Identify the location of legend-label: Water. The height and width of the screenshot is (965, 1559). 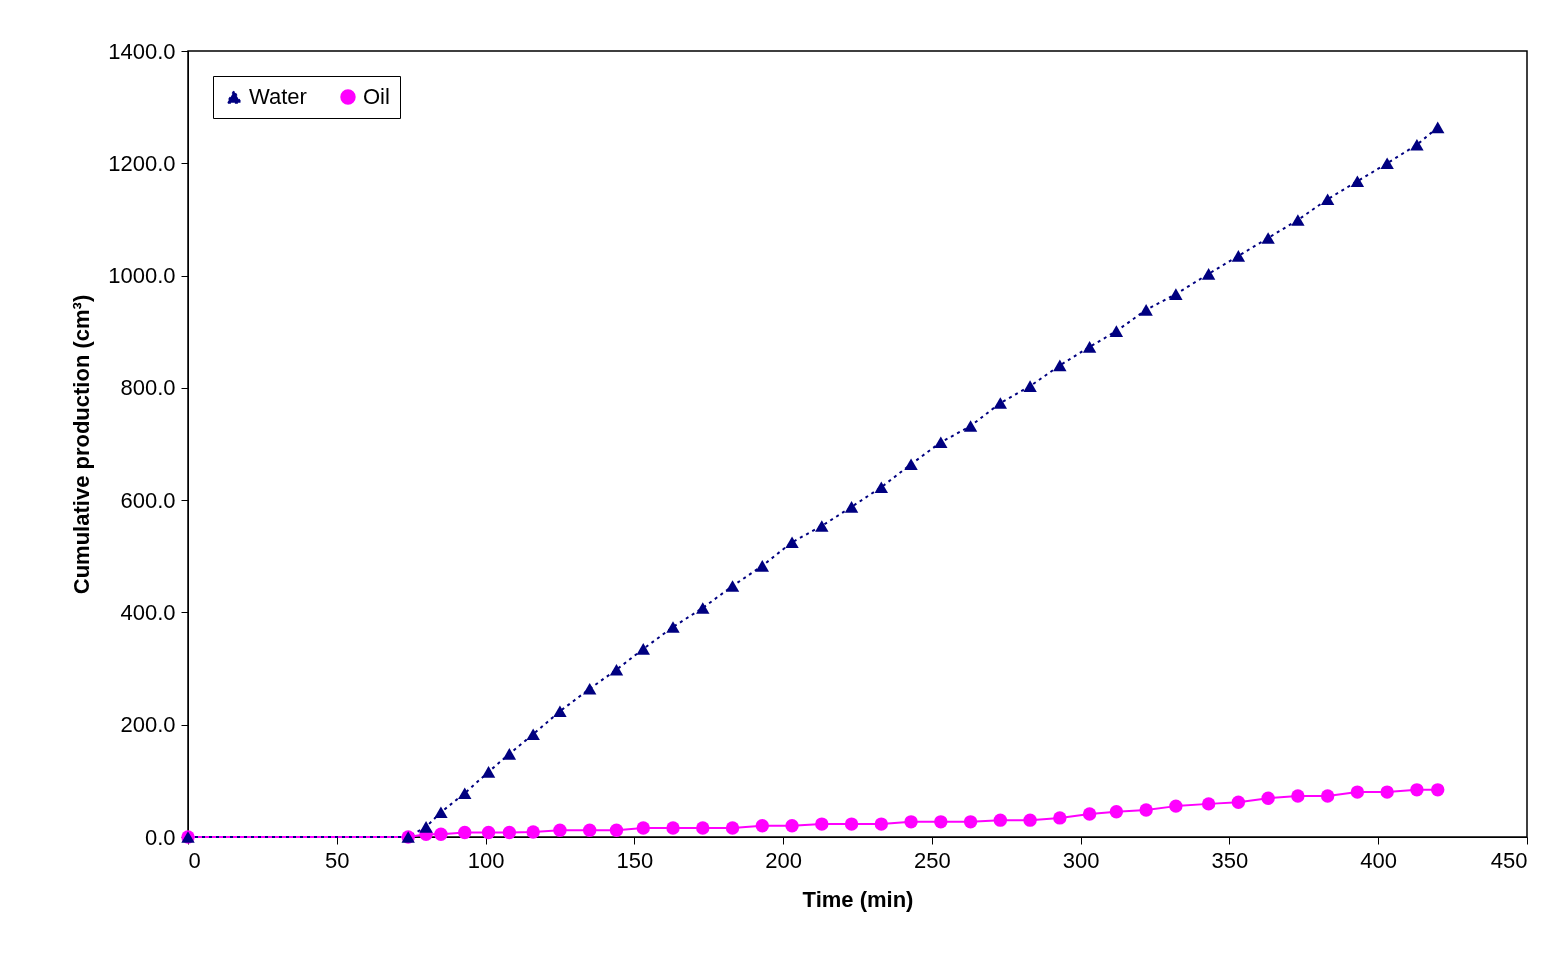
(278, 96).